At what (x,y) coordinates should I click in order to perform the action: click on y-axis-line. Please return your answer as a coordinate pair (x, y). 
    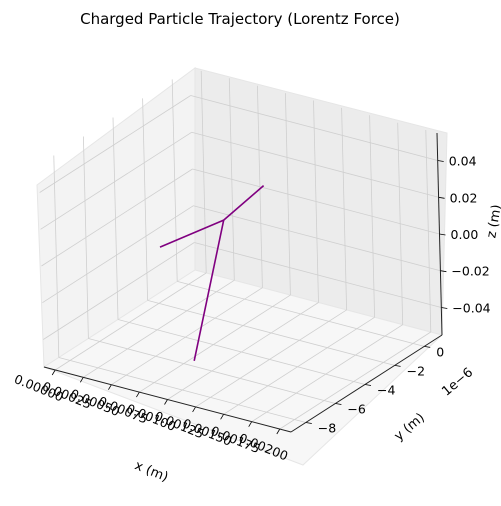
    Looking at the image, I should click on (366, 383).